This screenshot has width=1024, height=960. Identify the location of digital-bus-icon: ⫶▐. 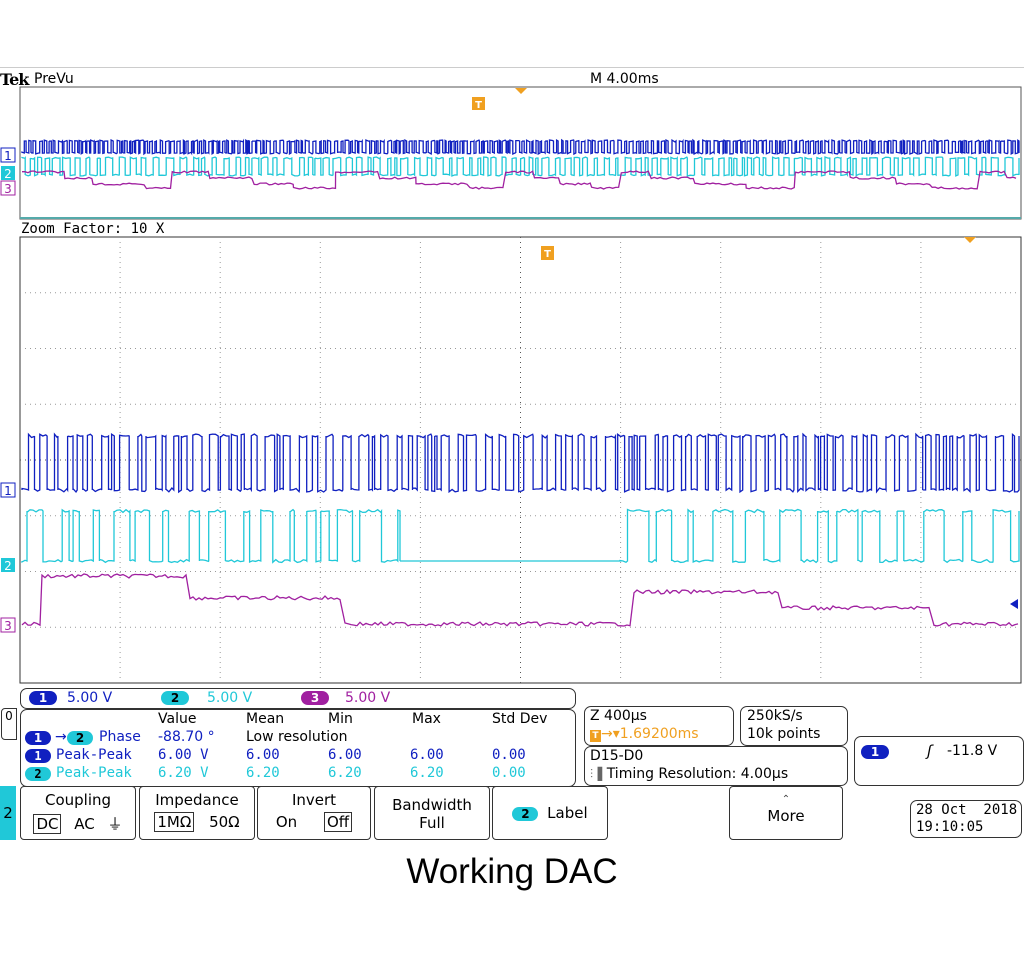
(596, 774).